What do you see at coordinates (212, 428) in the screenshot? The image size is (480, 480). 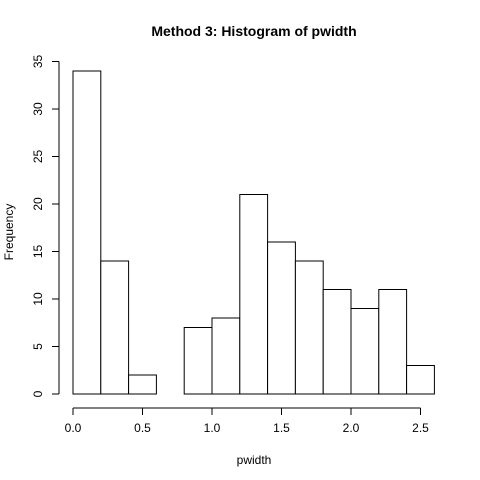 I see `x-tick-label: 1.0` at bounding box center [212, 428].